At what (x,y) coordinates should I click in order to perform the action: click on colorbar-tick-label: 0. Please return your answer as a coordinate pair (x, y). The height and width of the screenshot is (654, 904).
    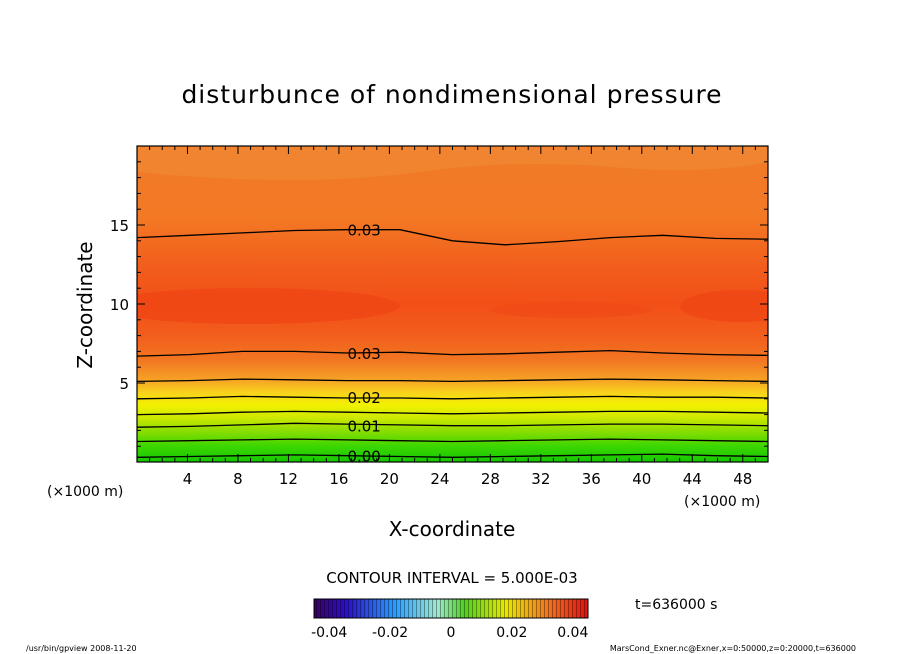
    Looking at the image, I should click on (451, 633).